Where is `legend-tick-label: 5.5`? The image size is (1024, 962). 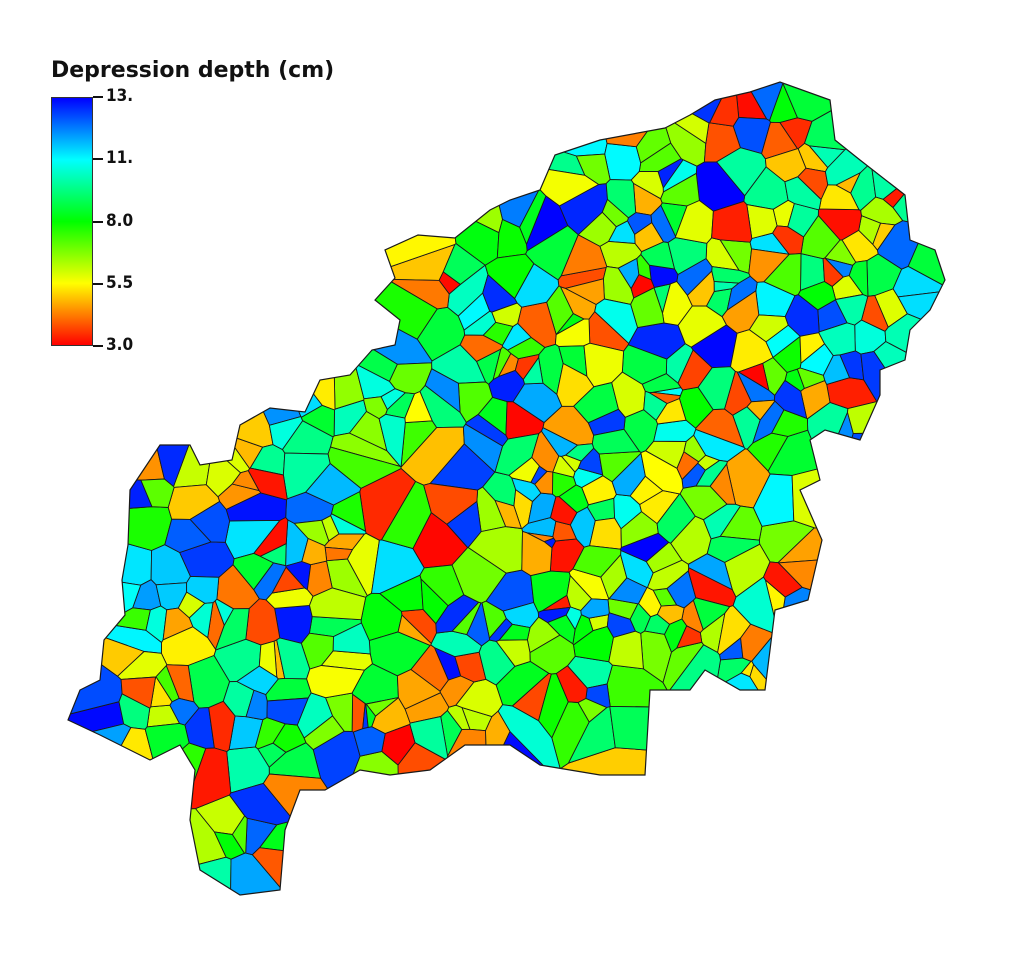
legend-tick-label: 5.5 is located at coordinates (120, 282).